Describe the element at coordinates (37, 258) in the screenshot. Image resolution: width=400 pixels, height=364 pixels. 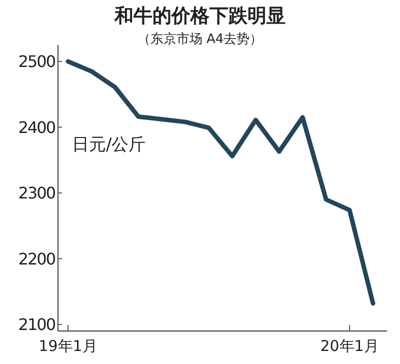
I see `y-tick-label: 2200` at that location.